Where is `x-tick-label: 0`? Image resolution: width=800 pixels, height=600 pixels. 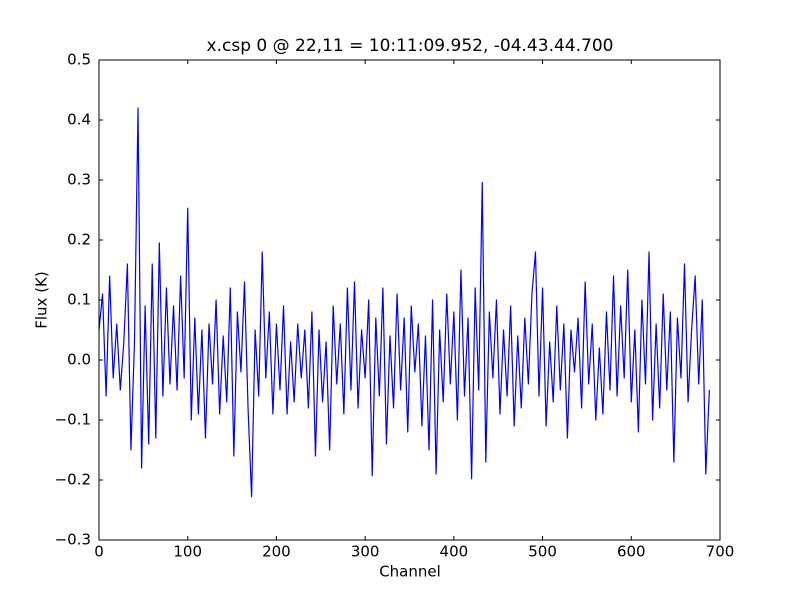
x-tick-label: 0 is located at coordinates (99, 552).